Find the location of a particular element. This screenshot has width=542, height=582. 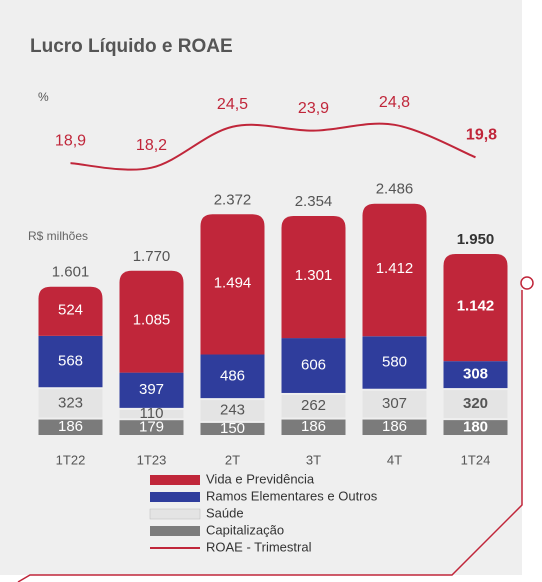

segment-label: 486 is located at coordinates (232, 375).